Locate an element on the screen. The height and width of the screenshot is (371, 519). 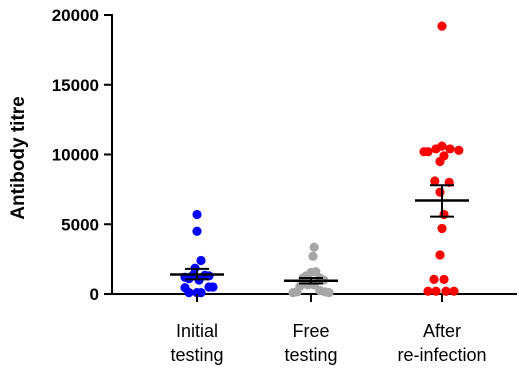
x-category-label: re-infection is located at coordinates (441, 355).